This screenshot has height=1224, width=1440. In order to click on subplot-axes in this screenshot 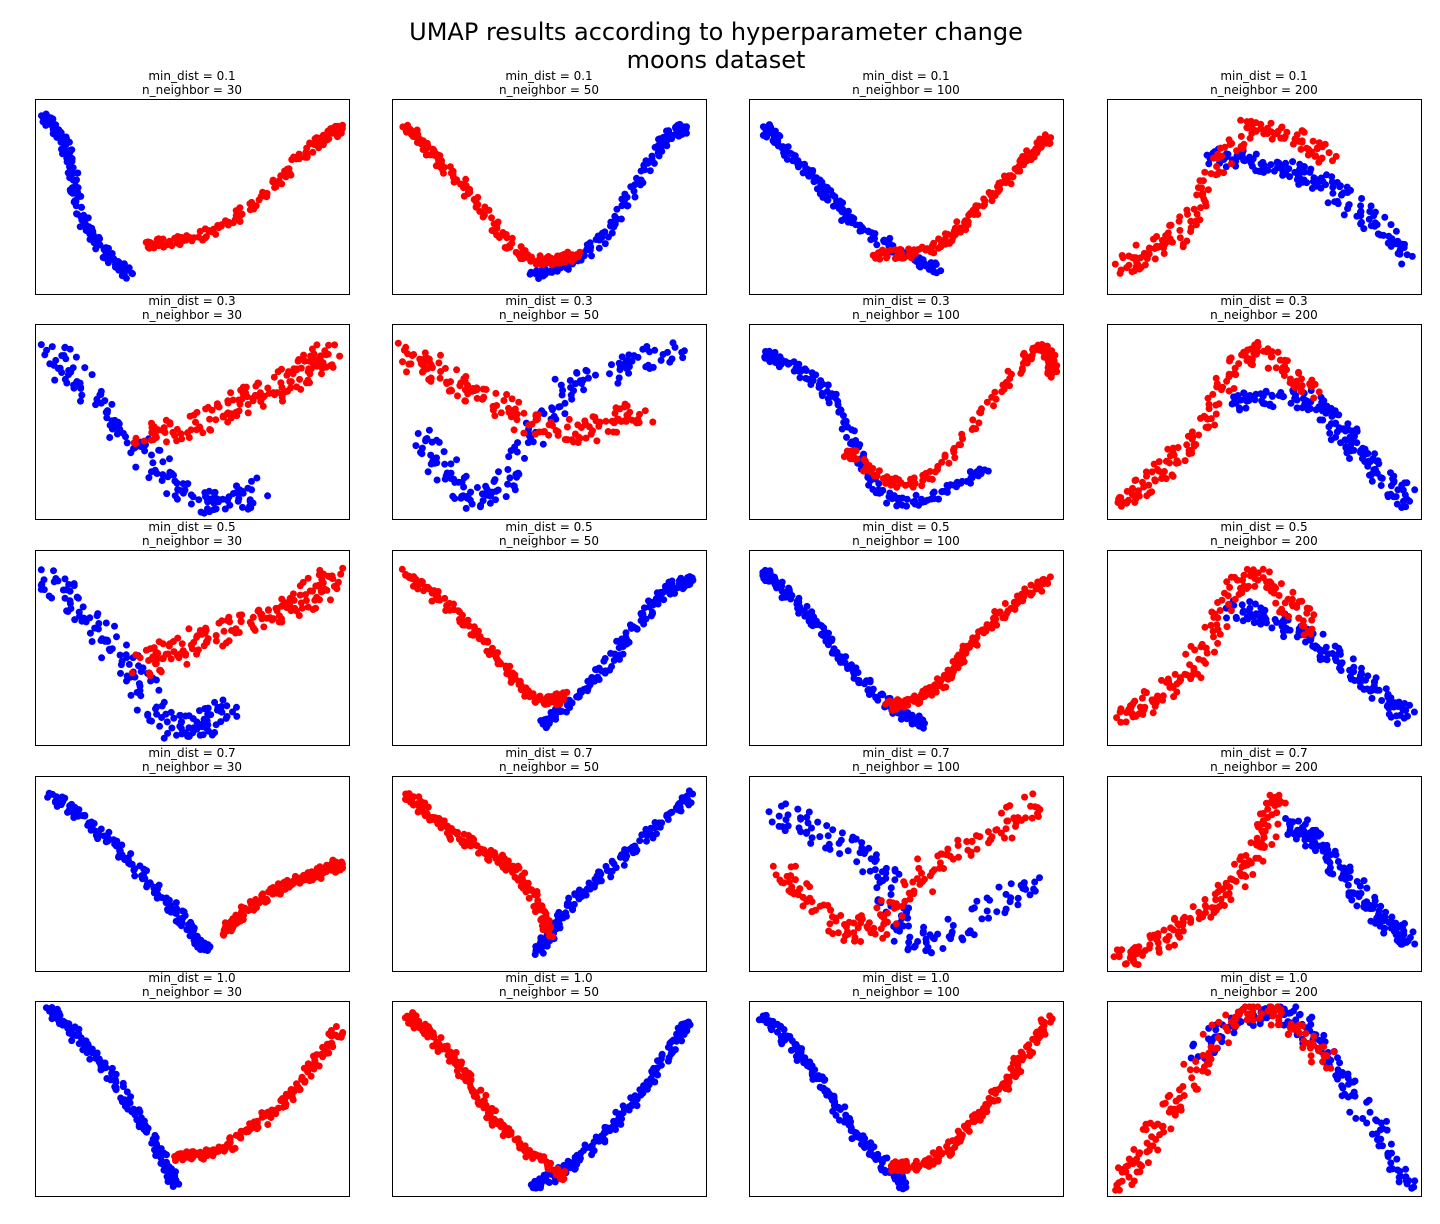, I will do `click(192, 422)`.